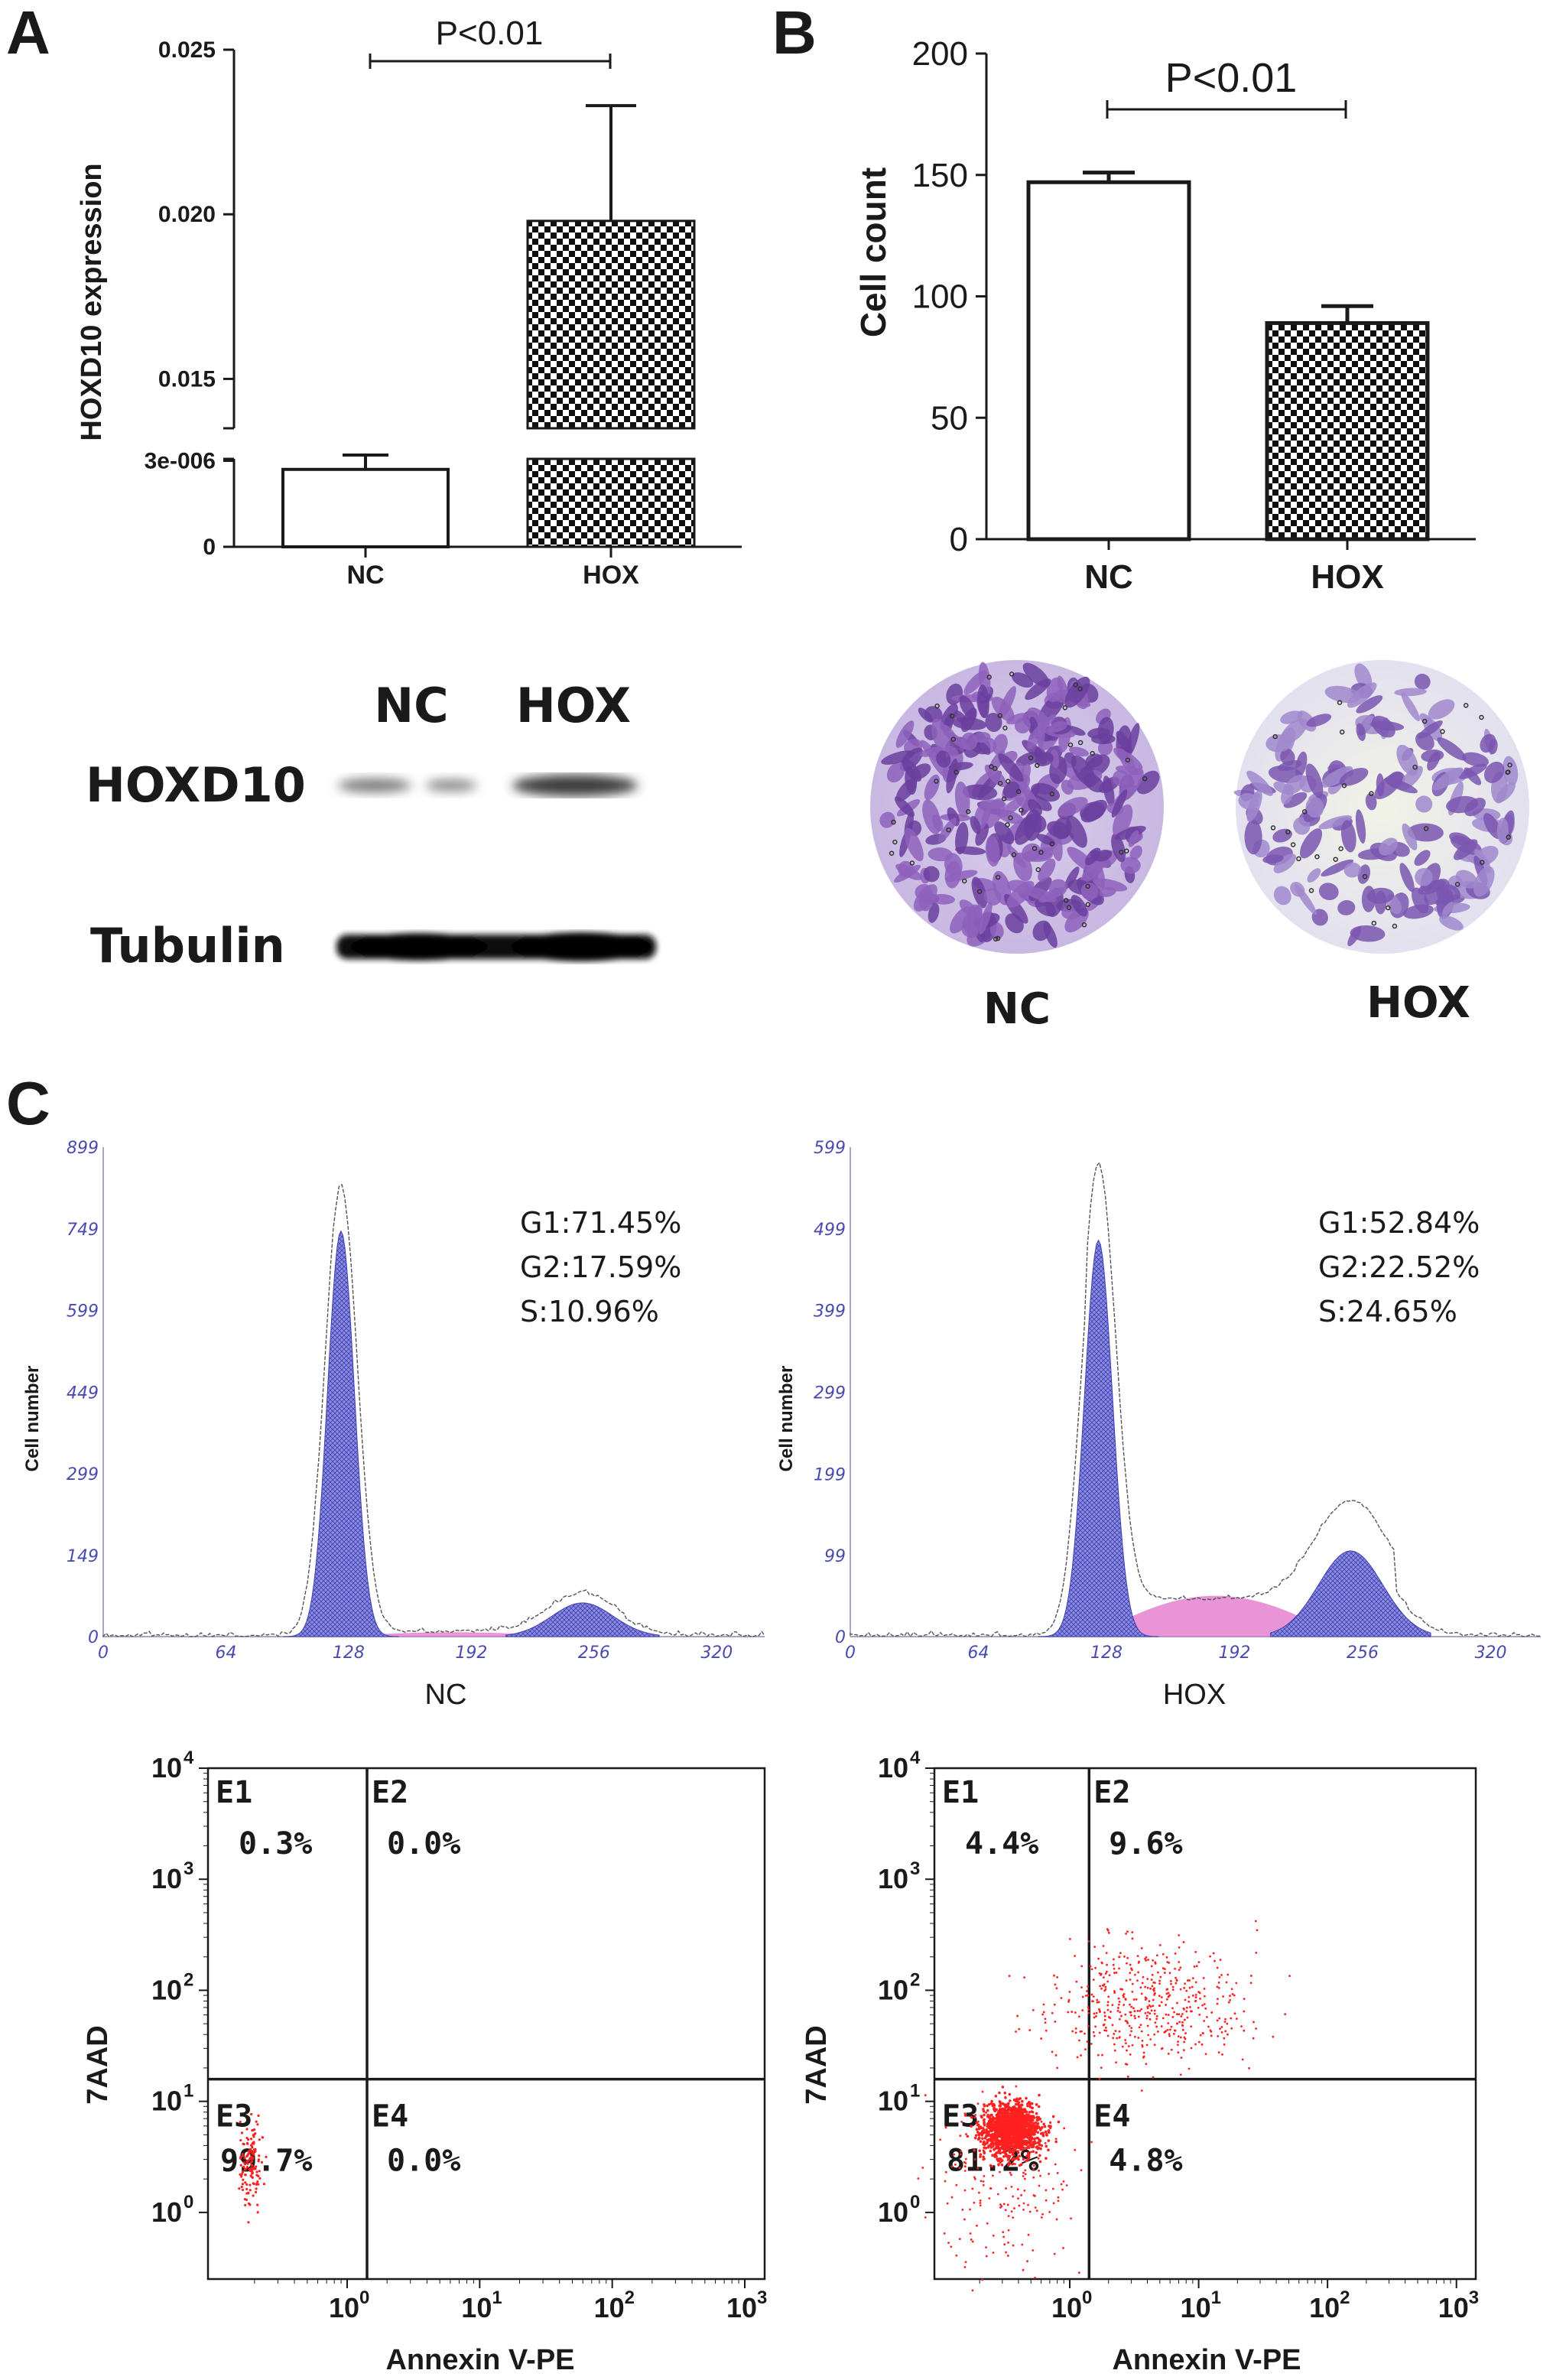 This screenshot has width=1553, height=2380. What do you see at coordinates (830, 1312) in the screenshot?
I see `hist-y-tick: 399` at bounding box center [830, 1312].